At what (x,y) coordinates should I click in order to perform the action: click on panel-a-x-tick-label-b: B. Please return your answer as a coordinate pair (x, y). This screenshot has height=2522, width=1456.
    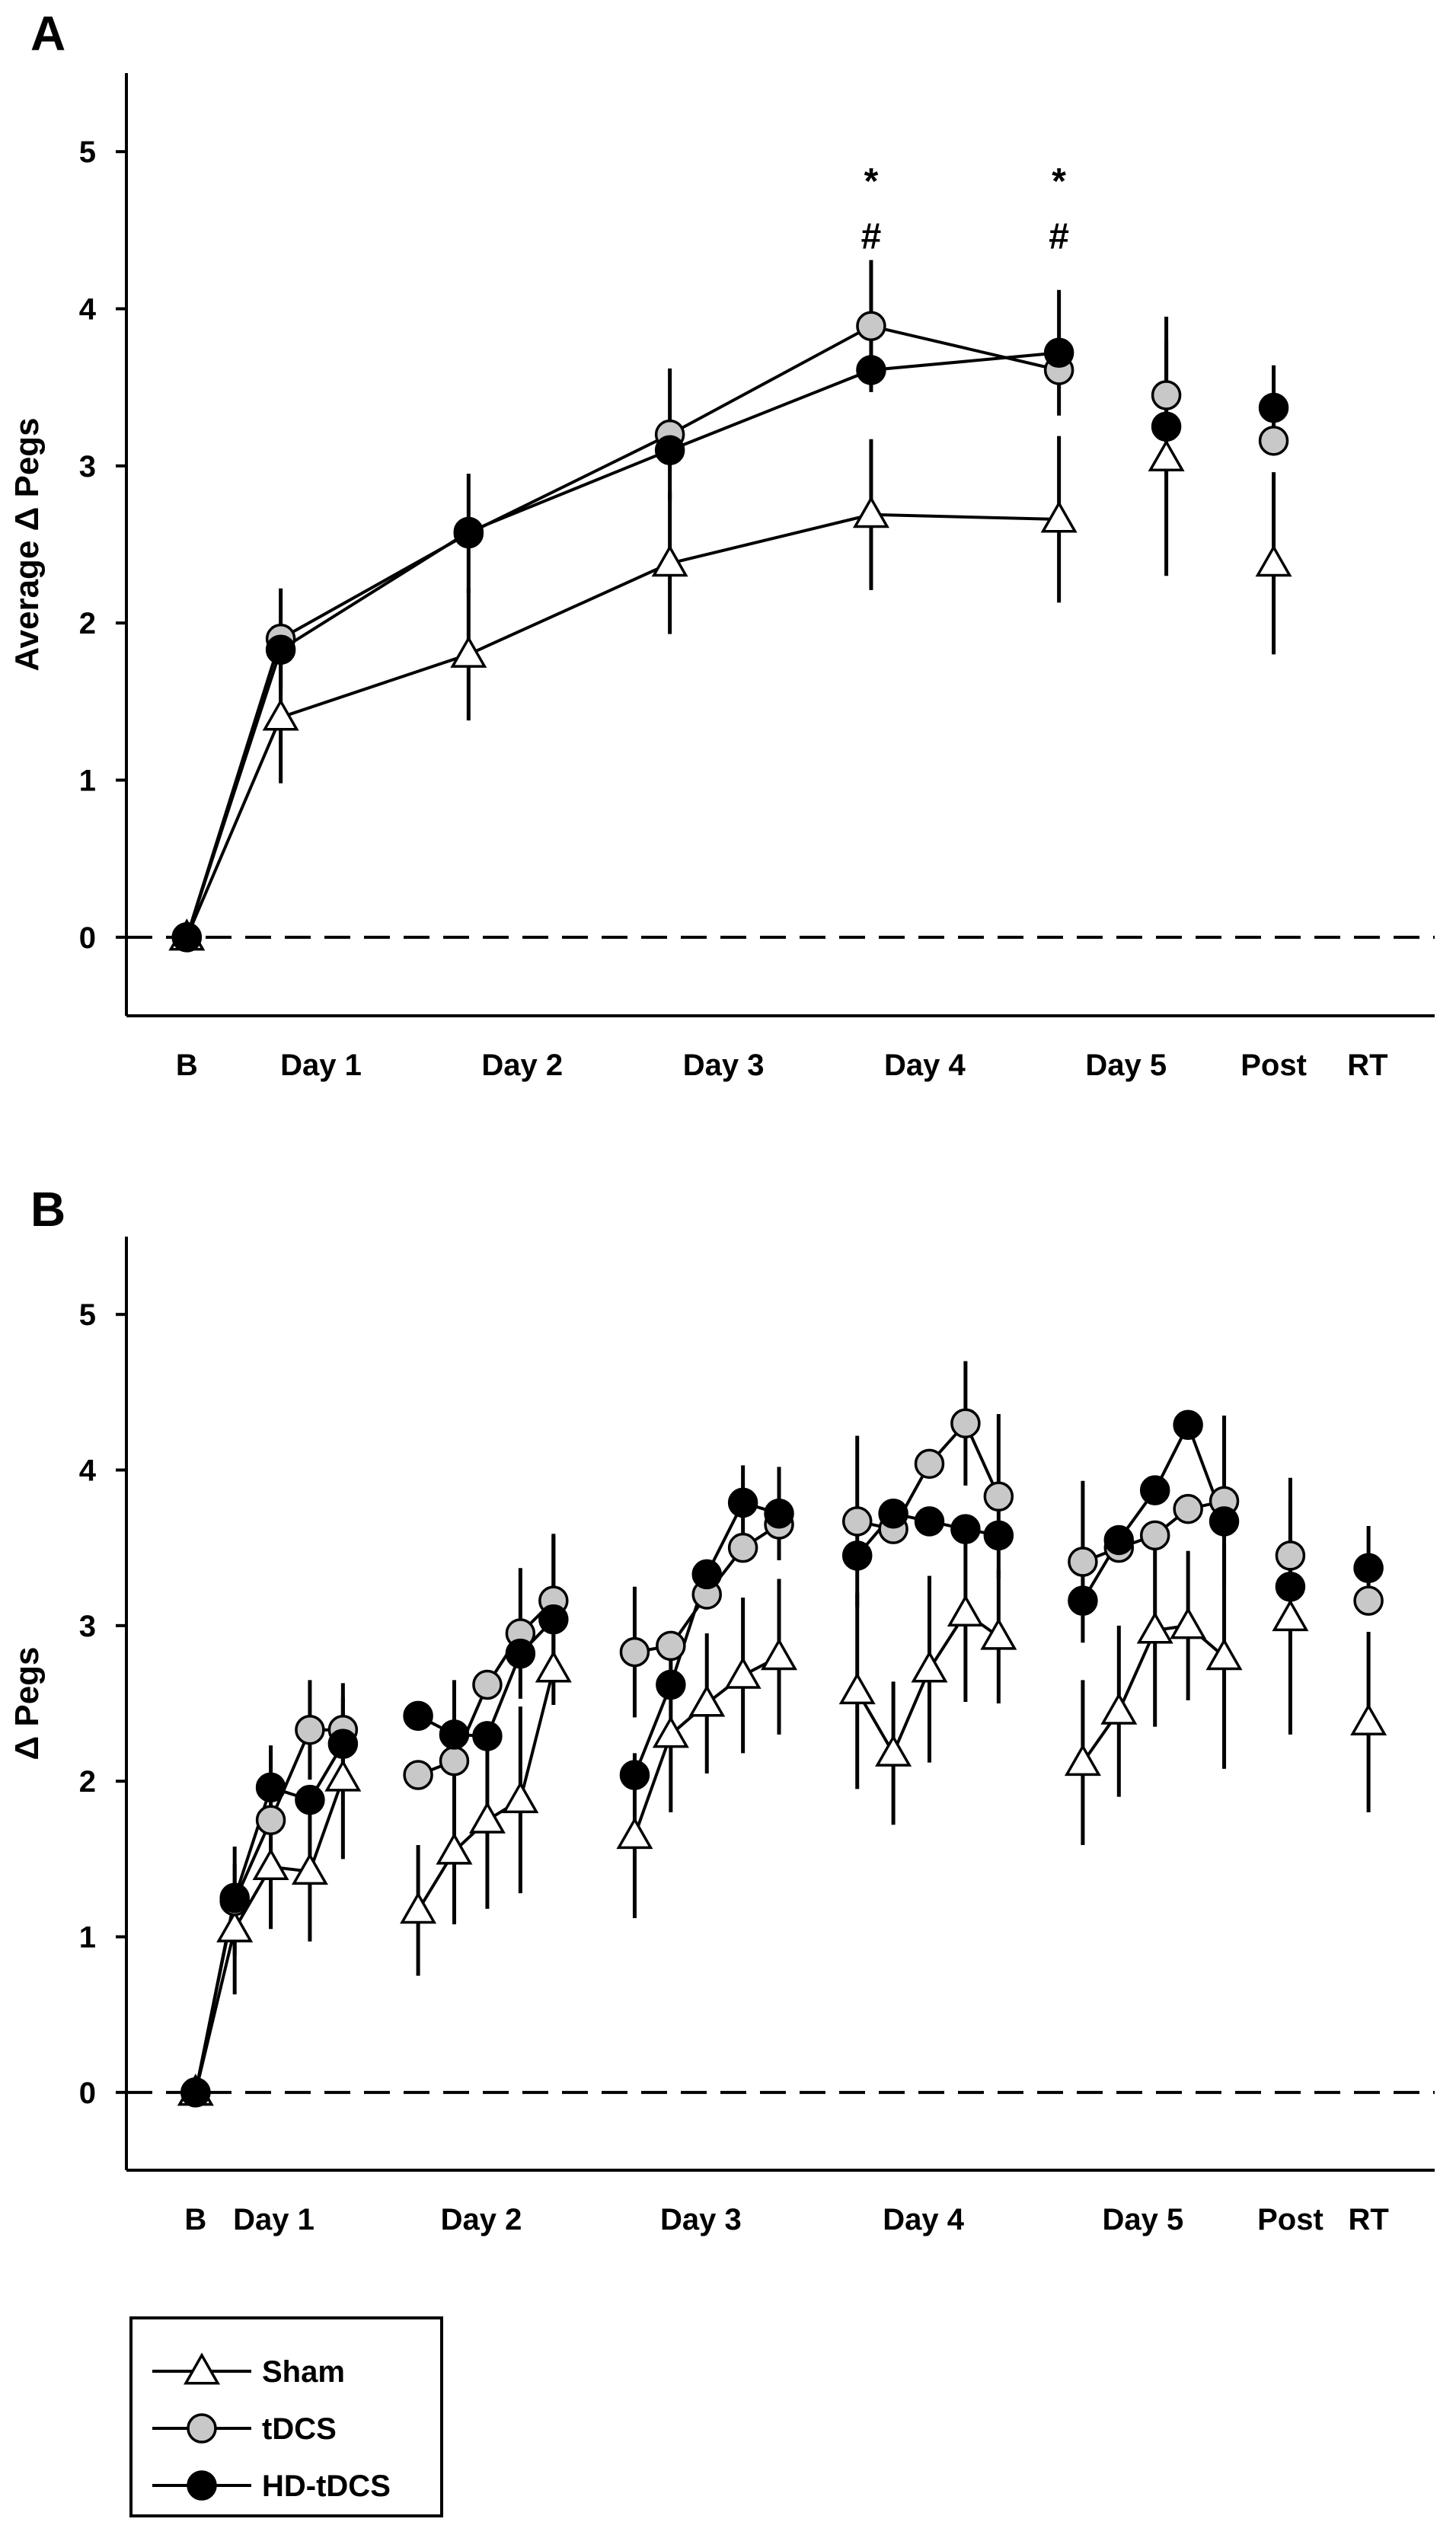
    Looking at the image, I should click on (187, 1065).